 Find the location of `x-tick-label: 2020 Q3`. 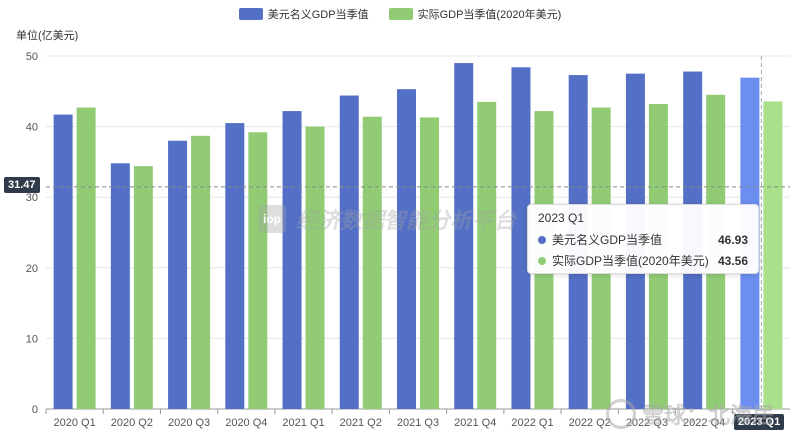

x-tick-label: 2020 Q3 is located at coordinates (189, 423).